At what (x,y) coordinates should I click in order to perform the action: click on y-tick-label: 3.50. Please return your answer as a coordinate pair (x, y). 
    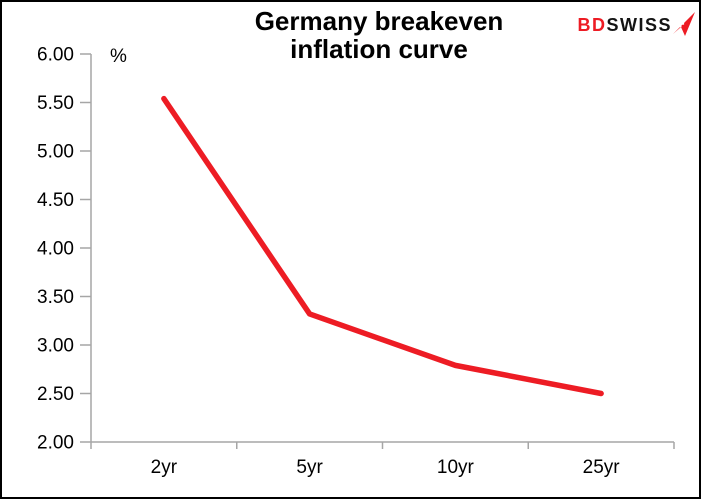
    Looking at the image, I should click on (55, 297).